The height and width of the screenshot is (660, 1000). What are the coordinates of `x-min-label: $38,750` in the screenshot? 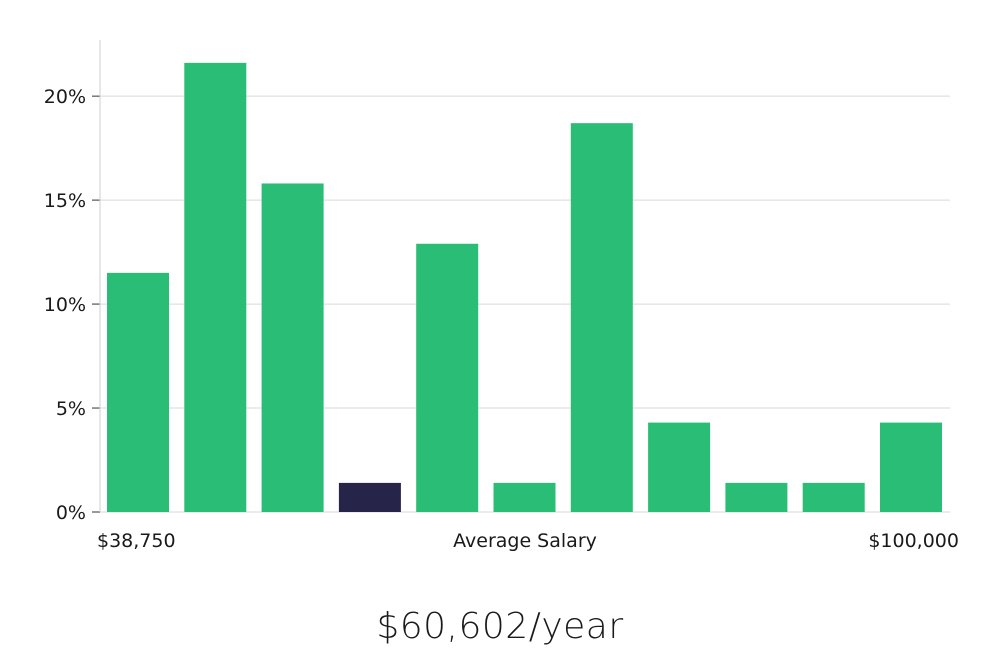 It's located at (136, 541).